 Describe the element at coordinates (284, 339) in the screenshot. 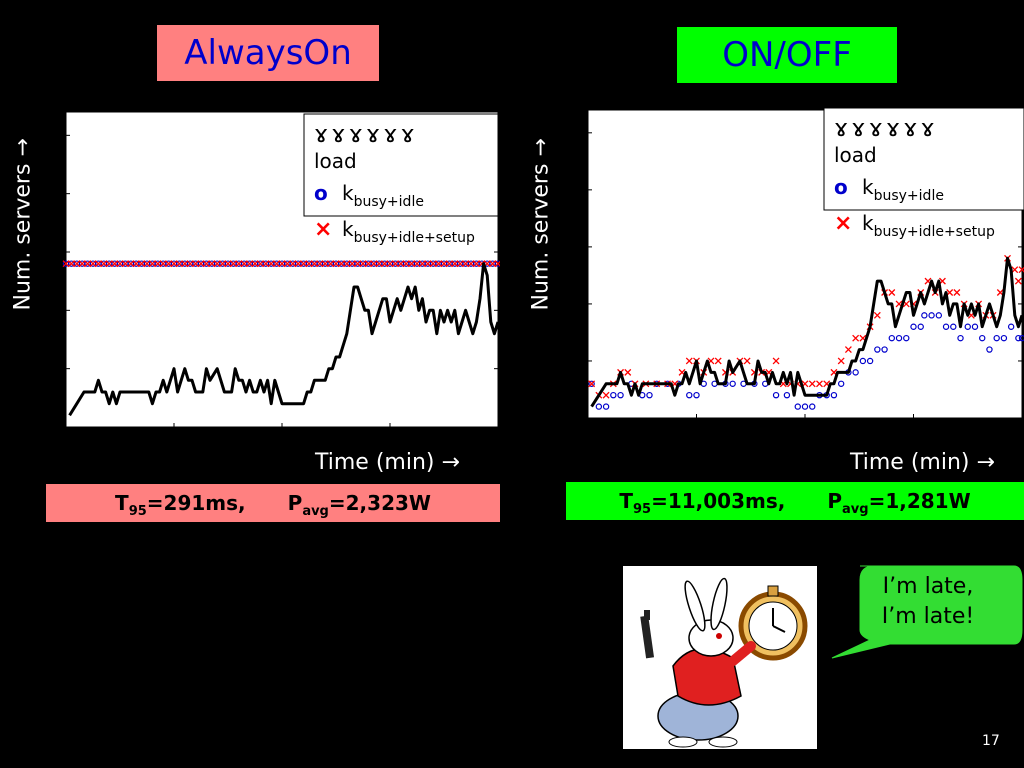

I see `load-line` at that location.